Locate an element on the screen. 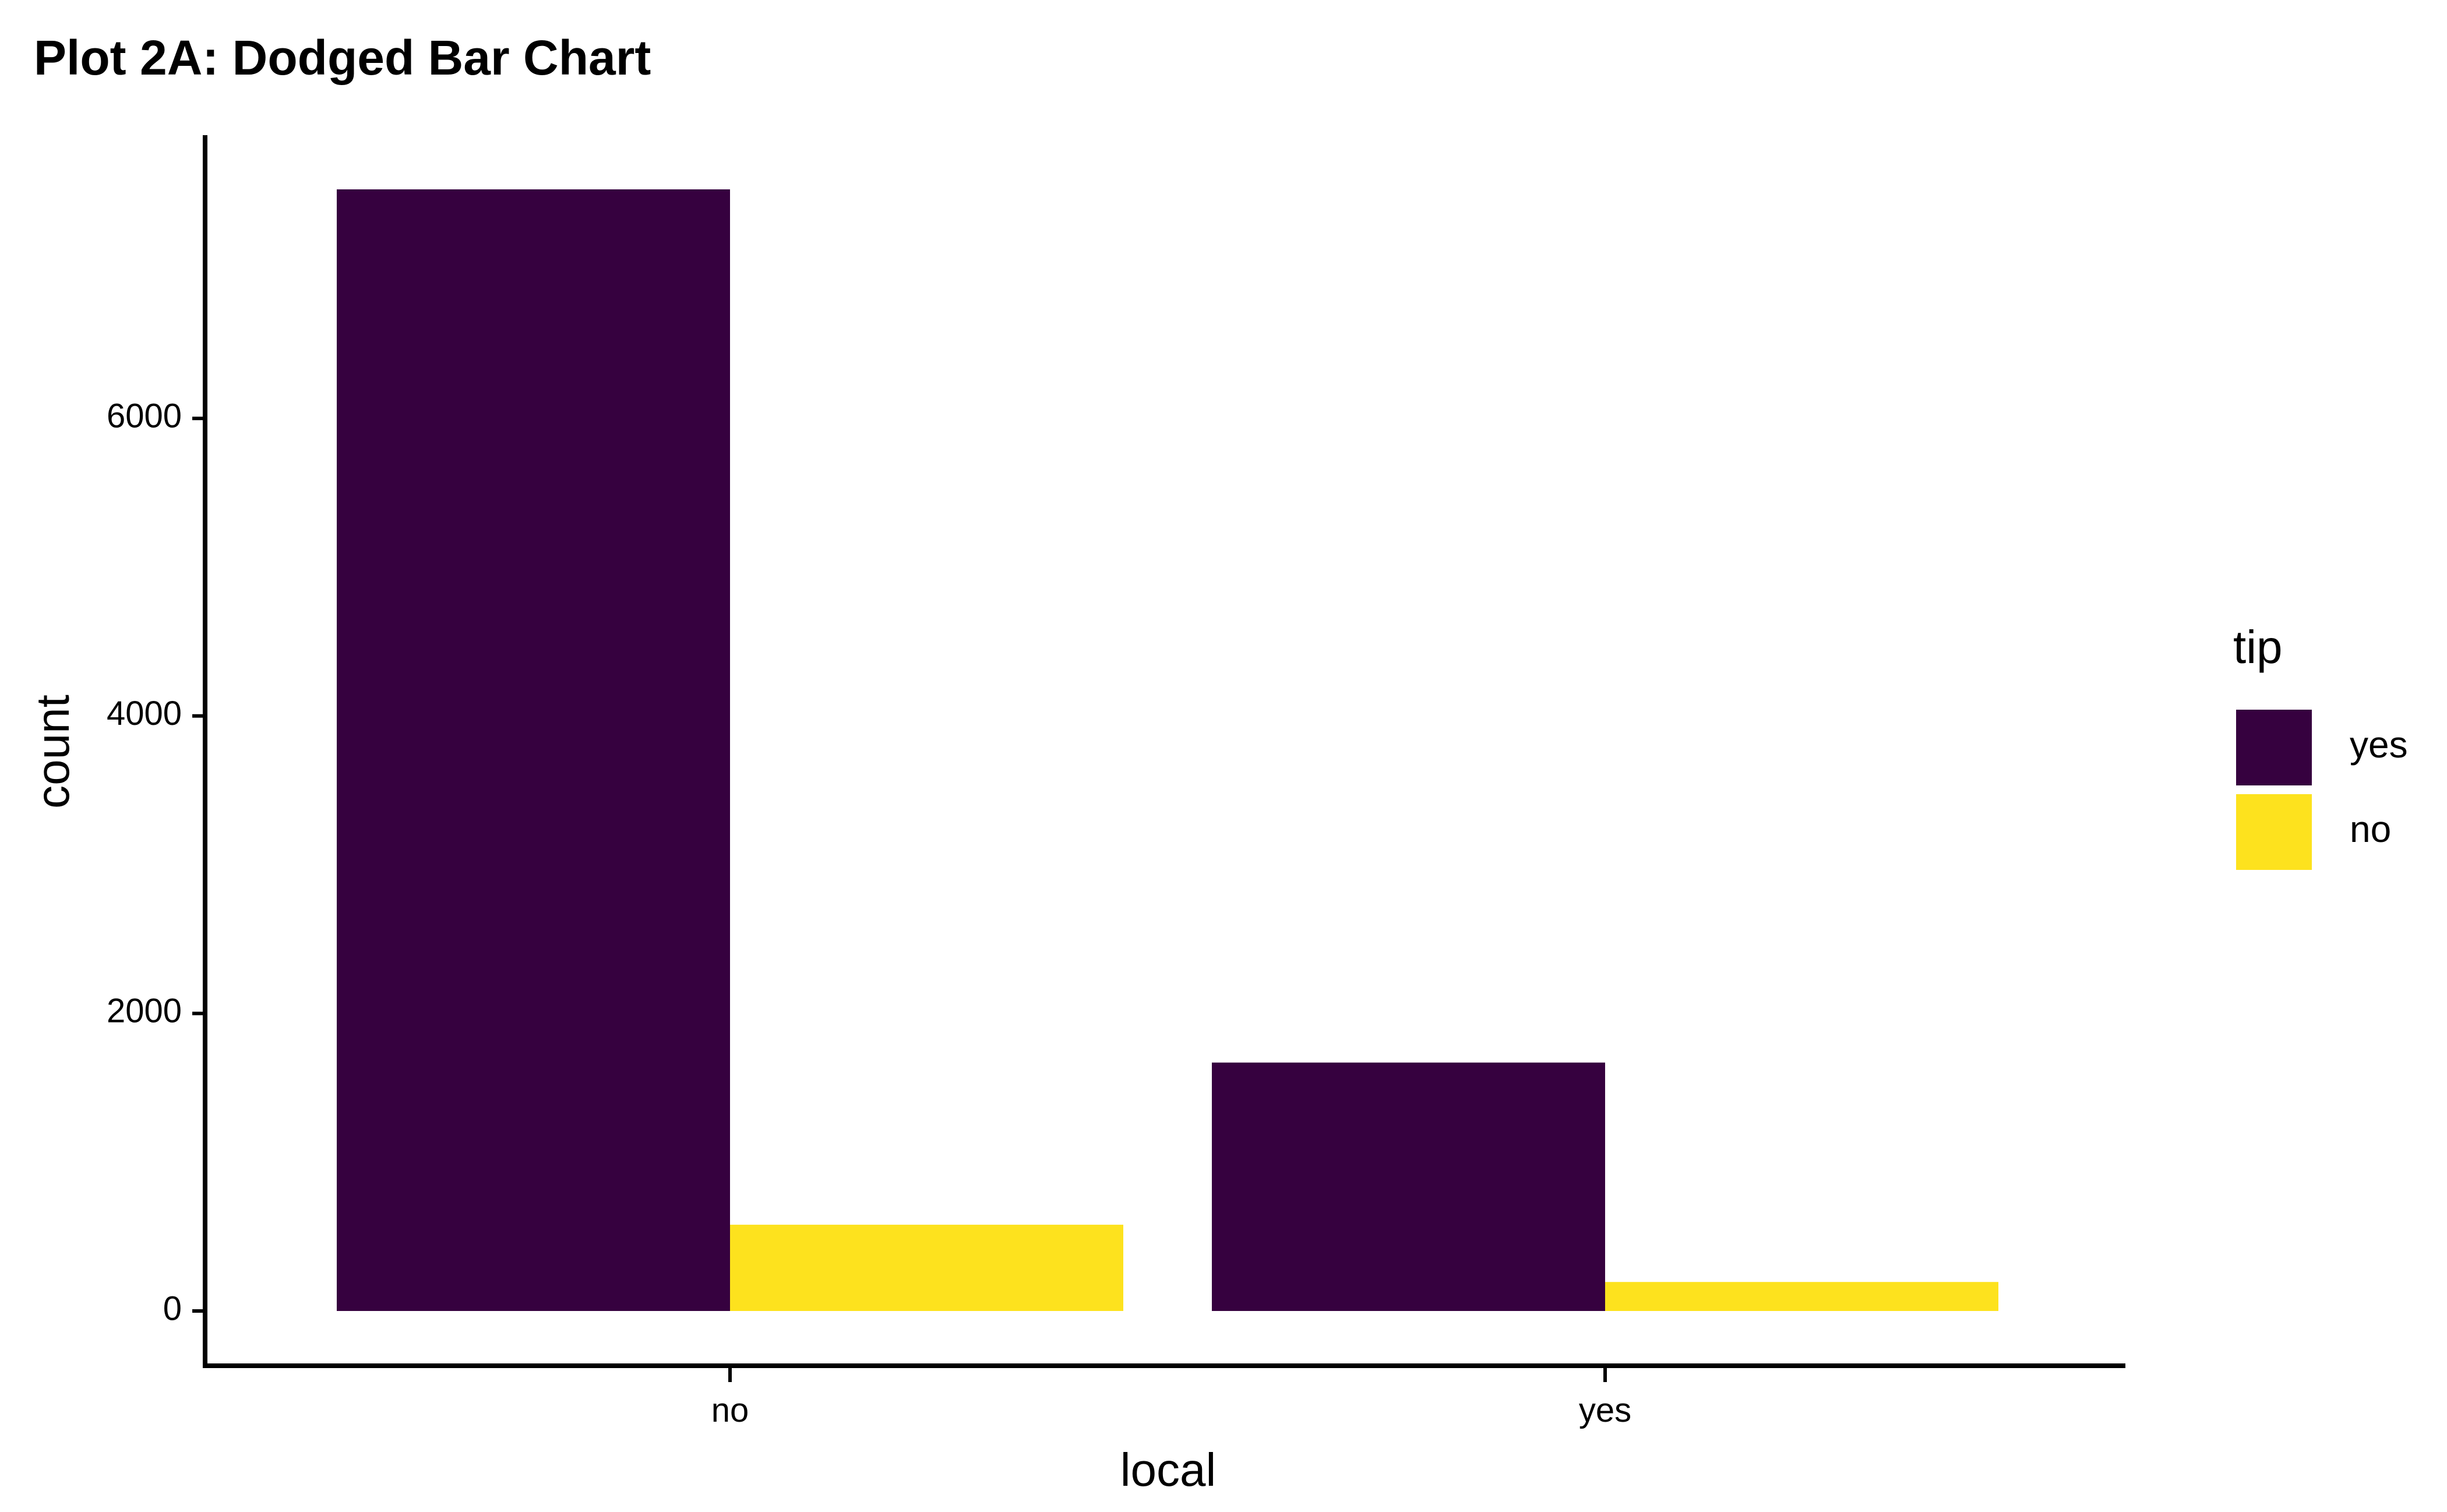 This screenshot has height=1512, width=2447. y-ticks-layer: 0 2000 4000 6000 is located at coordinates (156, 862).